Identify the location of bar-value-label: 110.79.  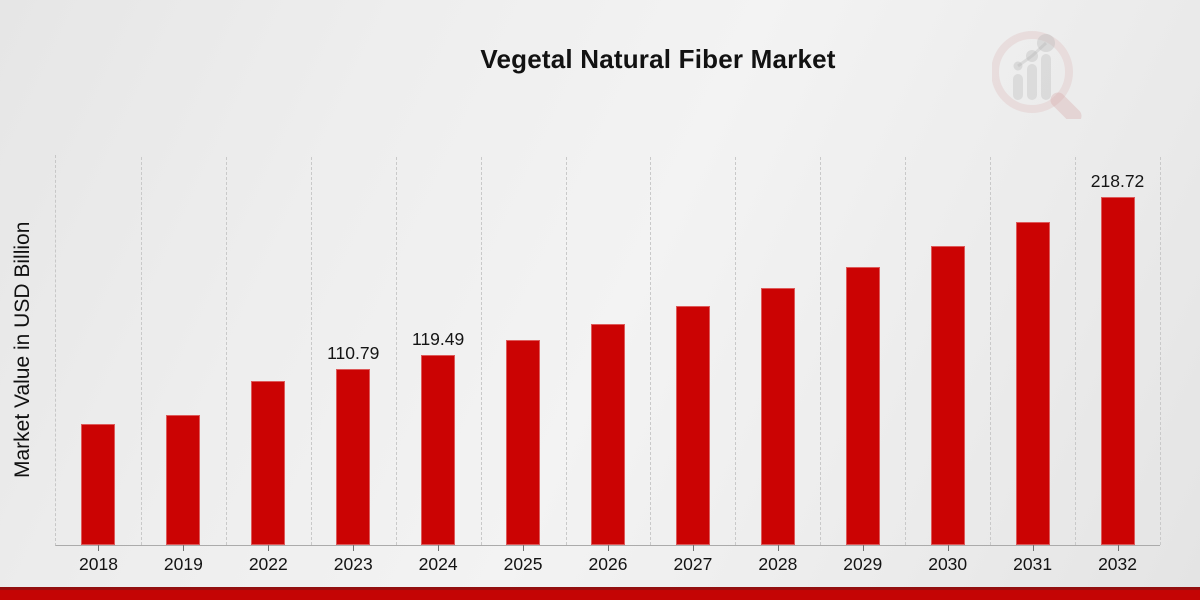
(353, 352).